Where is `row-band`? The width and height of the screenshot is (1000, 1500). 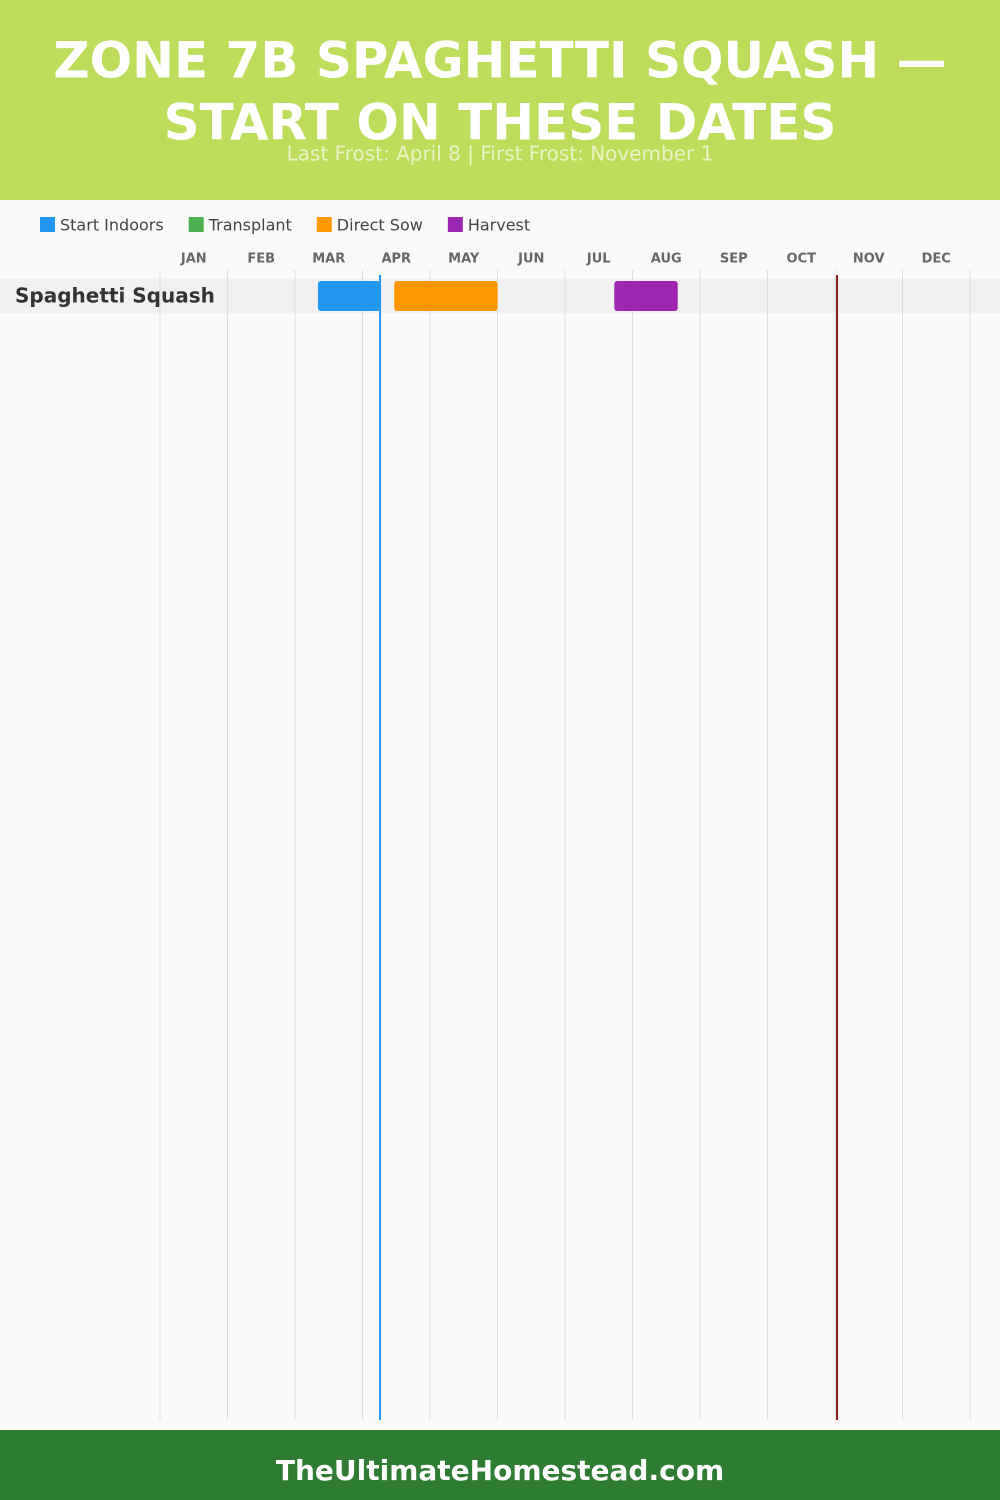
row-band is located at coordinates (500, 296).